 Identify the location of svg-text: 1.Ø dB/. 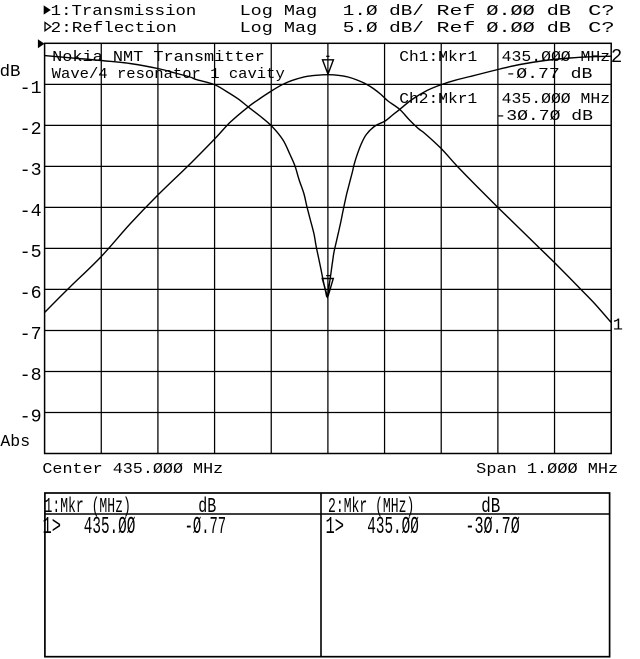
(383, 11).